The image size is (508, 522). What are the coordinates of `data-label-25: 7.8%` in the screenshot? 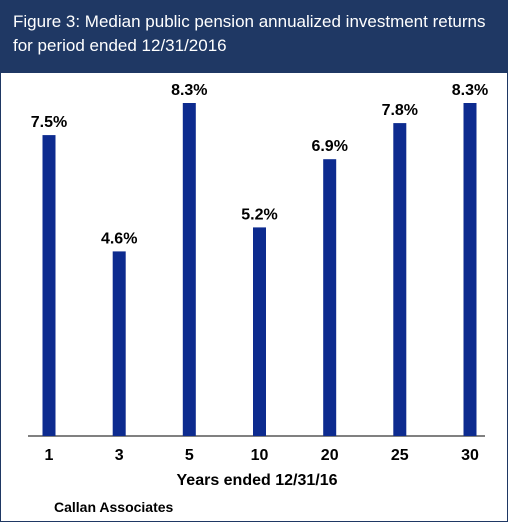 It's located at (400, 110).